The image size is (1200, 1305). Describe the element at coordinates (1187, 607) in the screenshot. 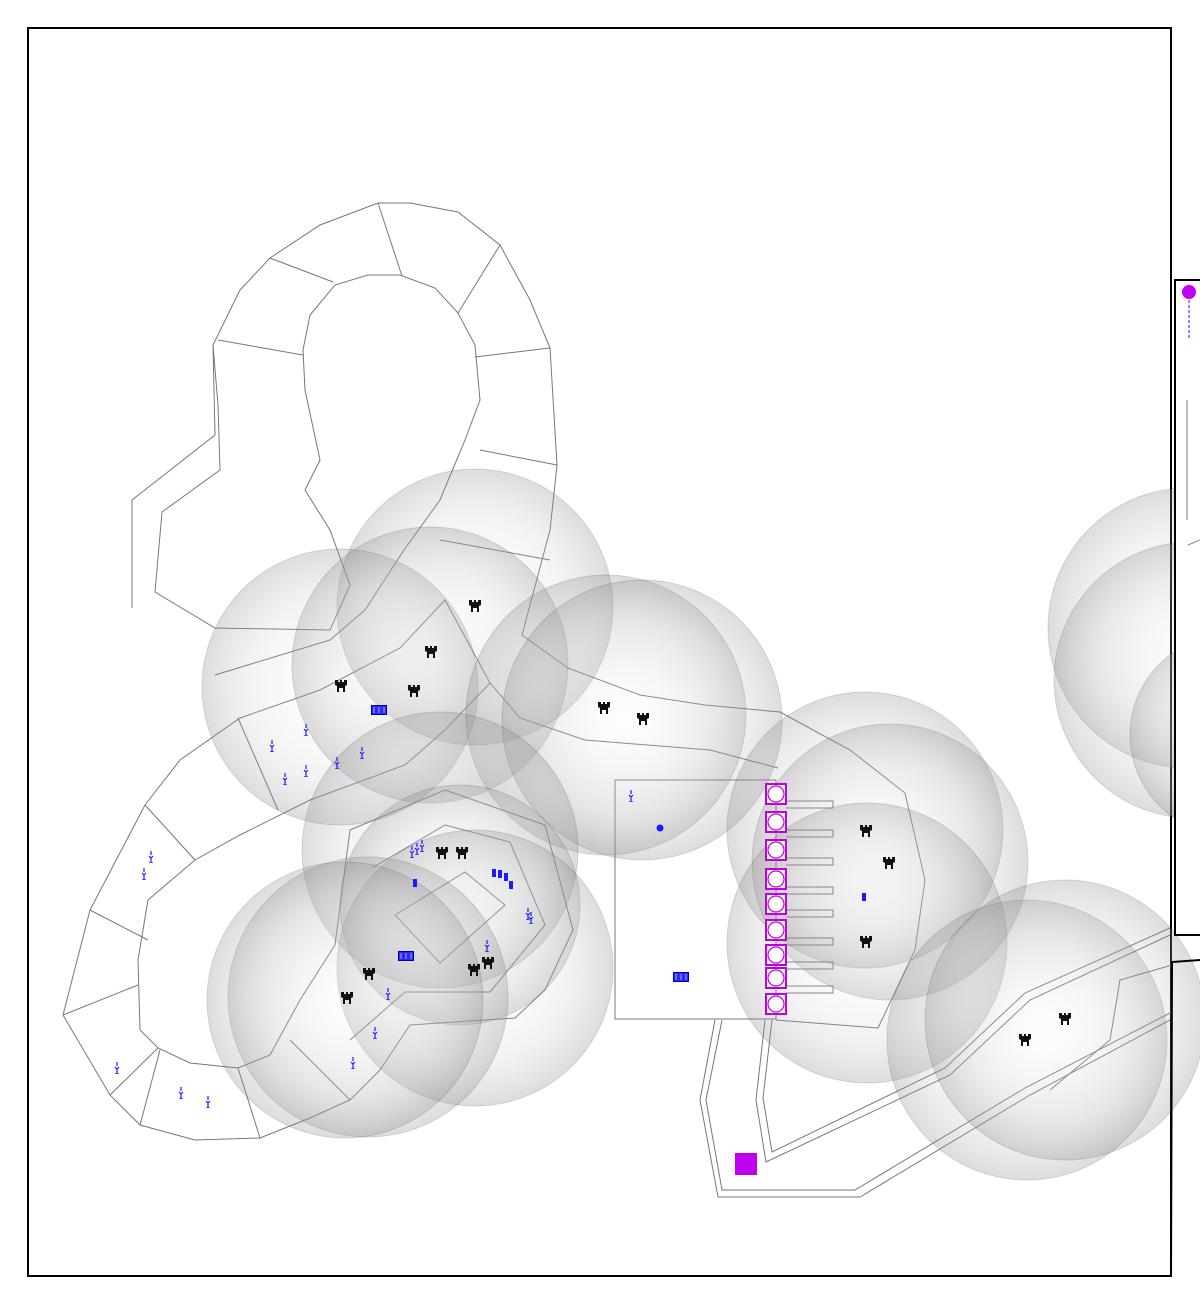

I see `panel-frame` at that location.